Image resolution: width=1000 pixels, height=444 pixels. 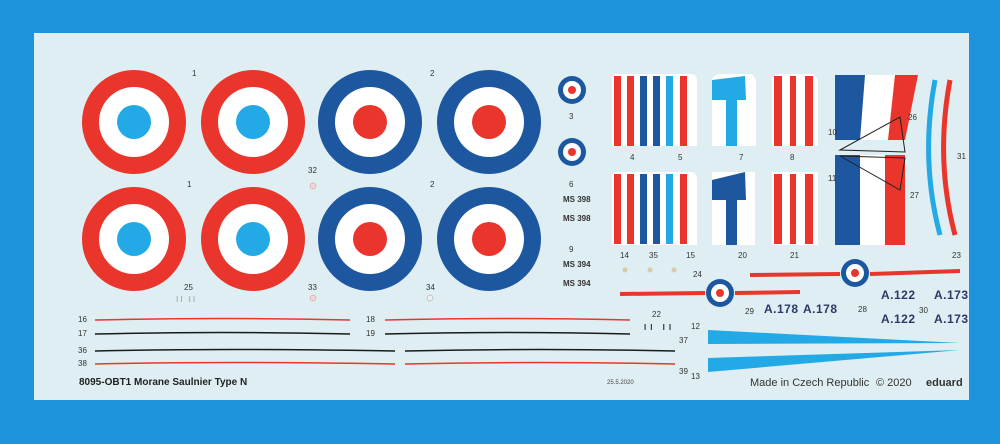 What do you see at coordinates (253, 122) in the screenshot?
I see `roundel-red-outer-1b` at bounding box center [253, 122].